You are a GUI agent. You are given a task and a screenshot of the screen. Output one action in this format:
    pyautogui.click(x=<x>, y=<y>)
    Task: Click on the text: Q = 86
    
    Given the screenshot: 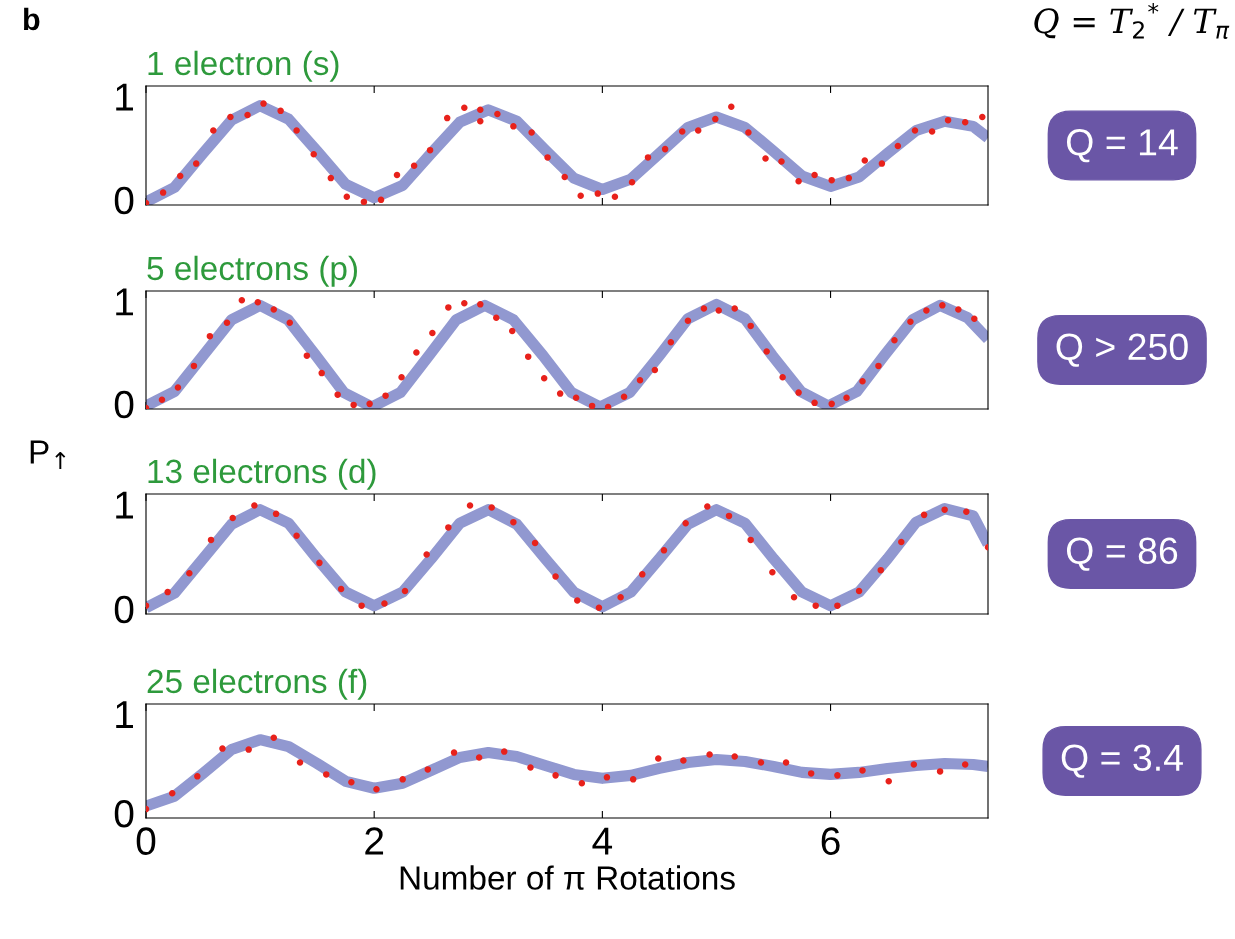 What is the action you would take?
    pyautogui.click(x=1122, y=554)
    